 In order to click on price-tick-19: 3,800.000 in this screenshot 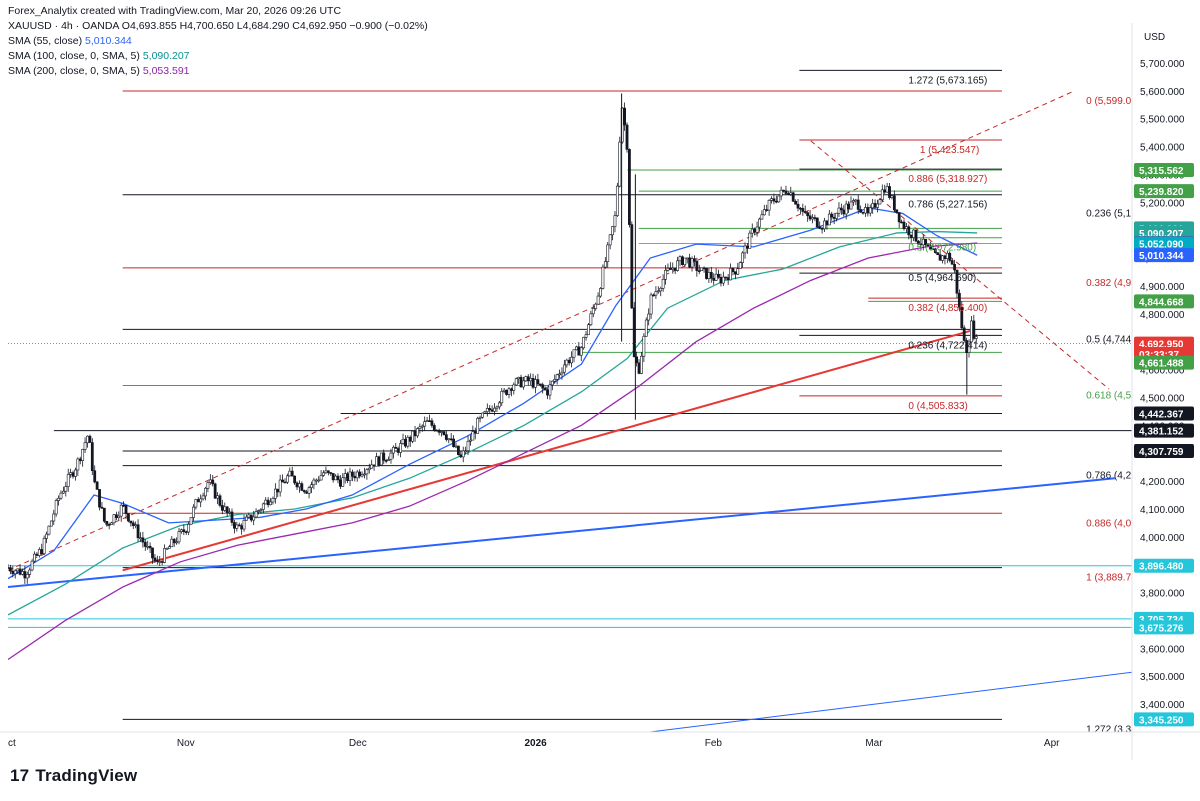, I will do `click(1162, 594)`.